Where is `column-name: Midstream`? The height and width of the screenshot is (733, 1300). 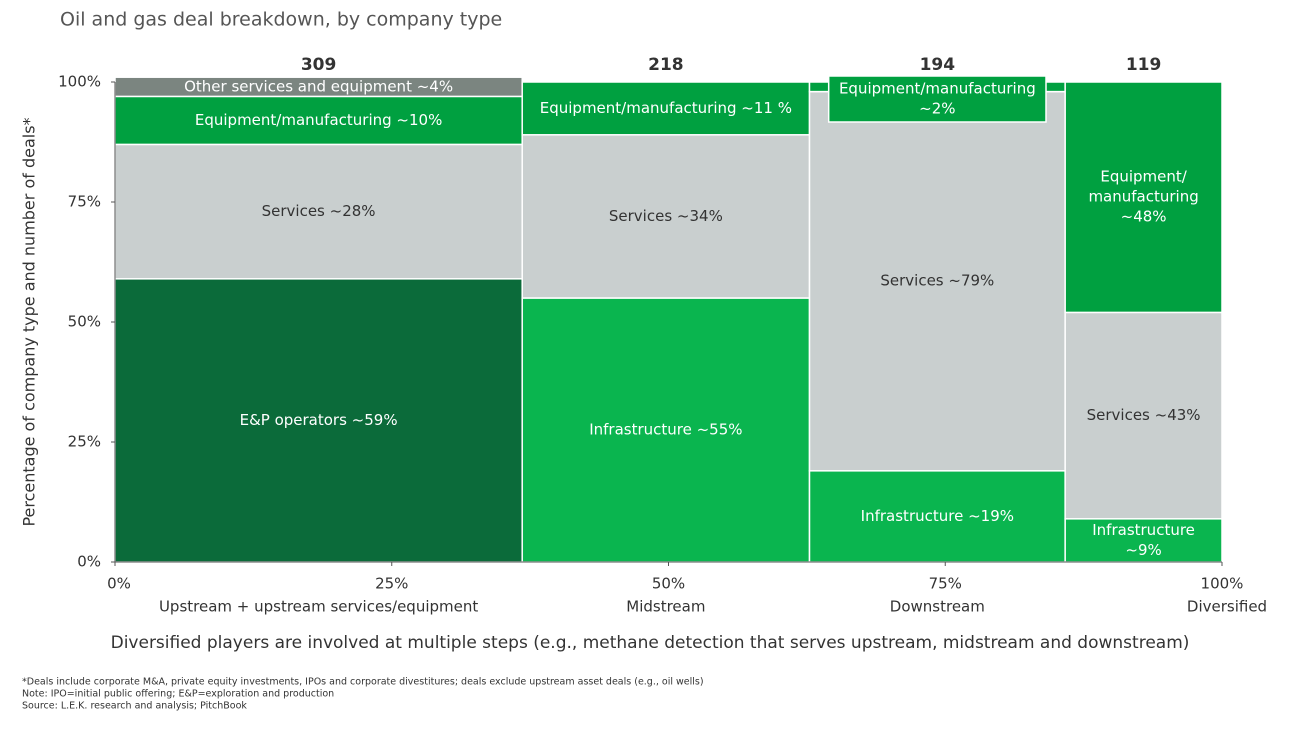
column-name: Midstream is located at coordinates (665, 607).